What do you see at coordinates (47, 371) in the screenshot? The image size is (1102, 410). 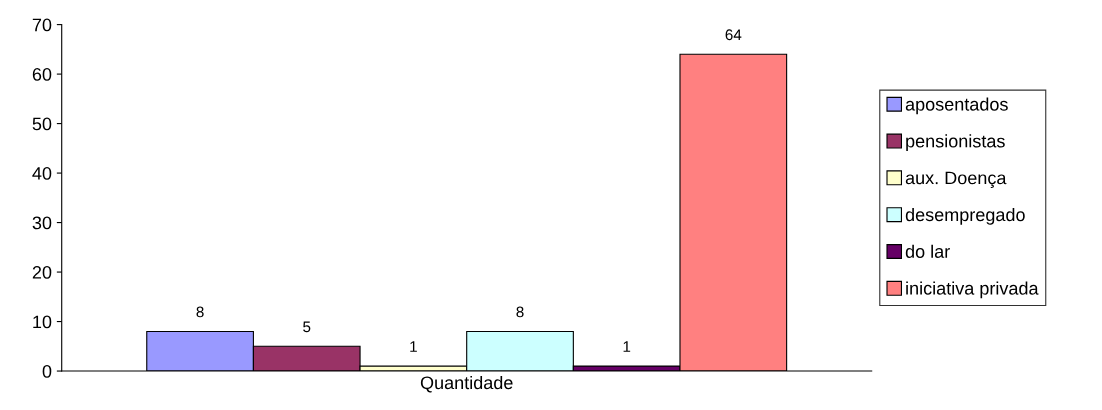 I see `y-tick-label: 0` at bounding box center [47, 371].